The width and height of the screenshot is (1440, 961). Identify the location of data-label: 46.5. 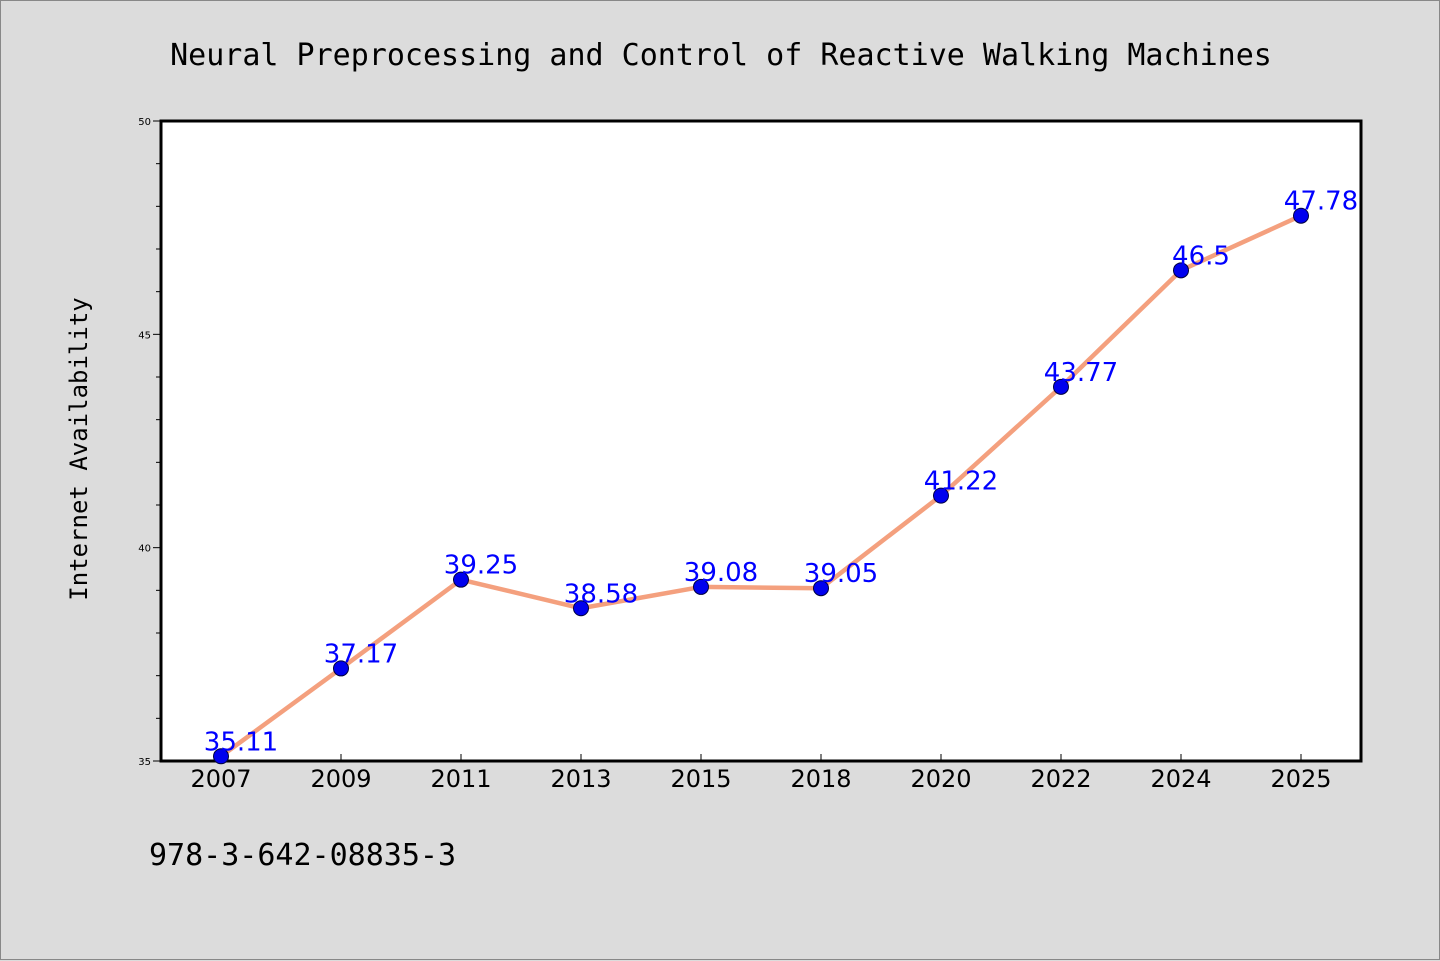
(1201, 256).